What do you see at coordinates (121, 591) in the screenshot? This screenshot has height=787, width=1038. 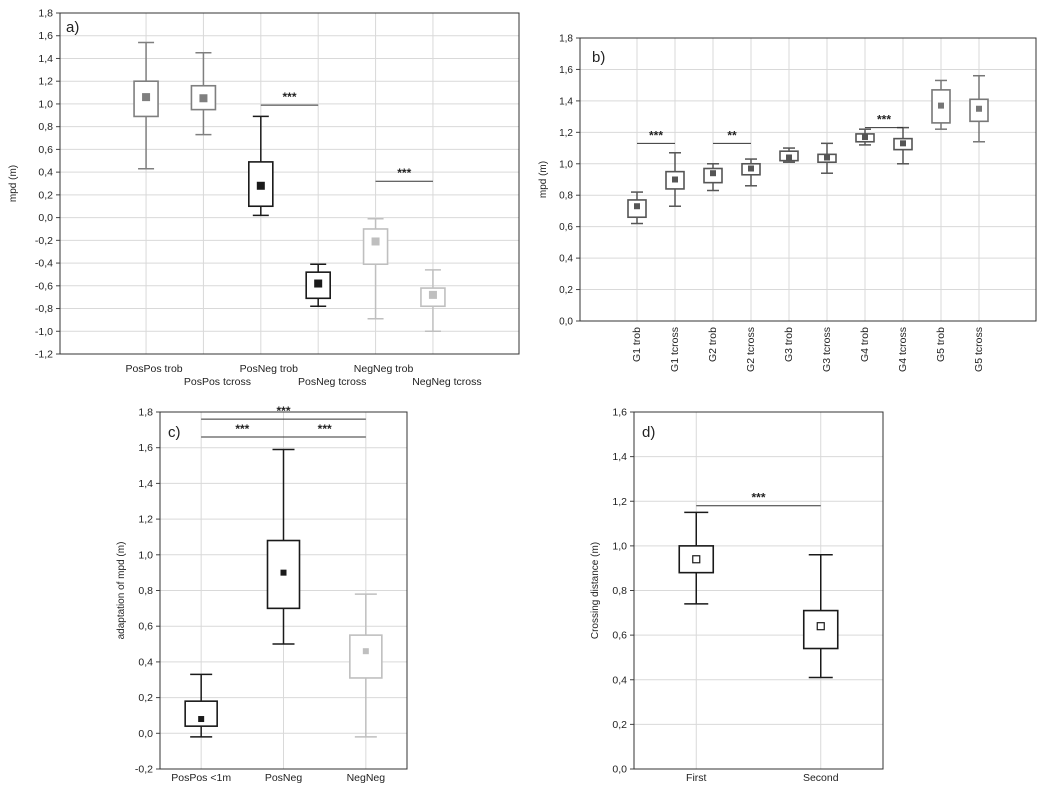 I see `y-axis-label: adaptation of mpd (m)` at bounding box center [121, 591].